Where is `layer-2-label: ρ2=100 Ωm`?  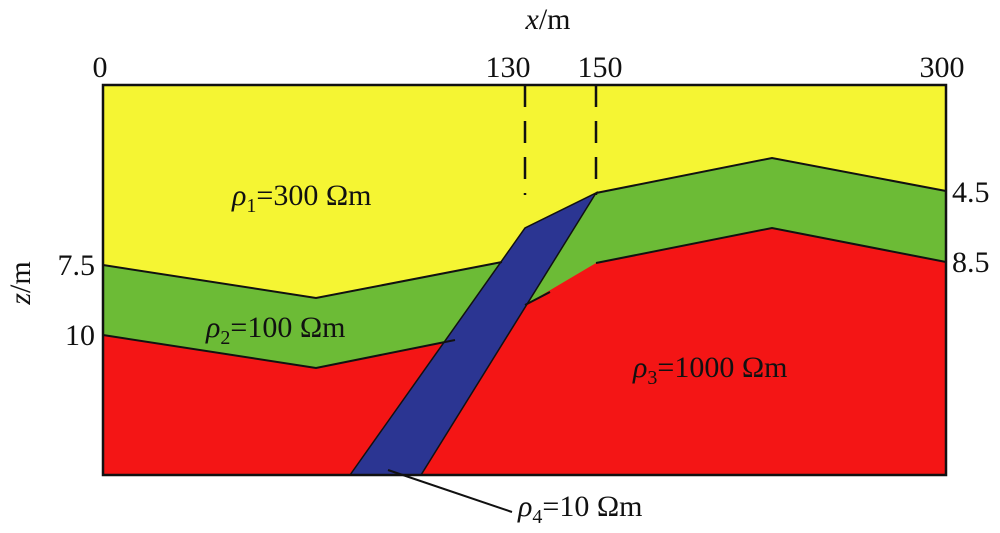
layer-2-label: ρ2=100 Ωm is located at coordinates (275, 330).